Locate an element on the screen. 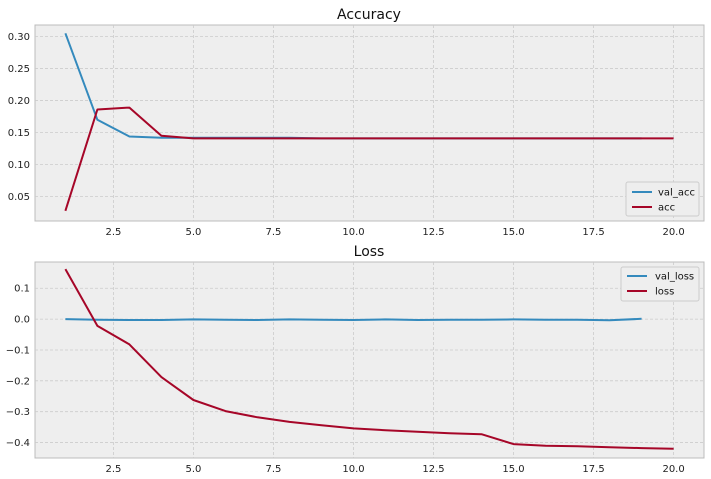 The height and width of the screenshot is (479, 711). accuracy-legend: val_acc acc is located at coordinates (662, 199).